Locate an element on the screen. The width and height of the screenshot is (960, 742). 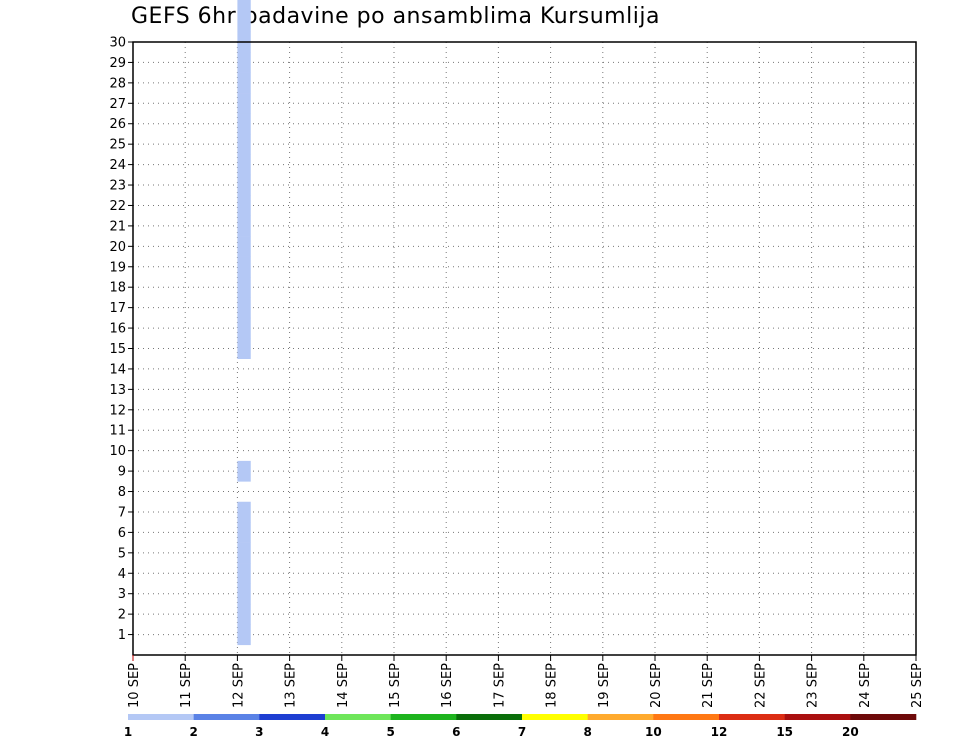
y-tick-label: 28 is located at coordinates (117, 83).